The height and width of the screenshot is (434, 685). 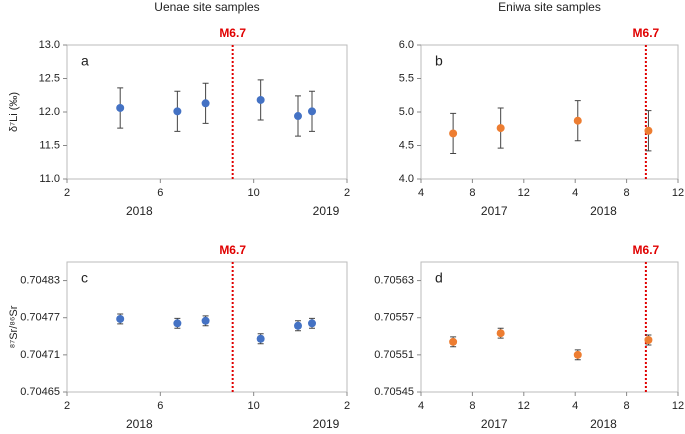 What do you see at coordinates (394, 392) in the screenshot?
I see `y-tick-label: 0.70545` at bounding box center [394, 392].